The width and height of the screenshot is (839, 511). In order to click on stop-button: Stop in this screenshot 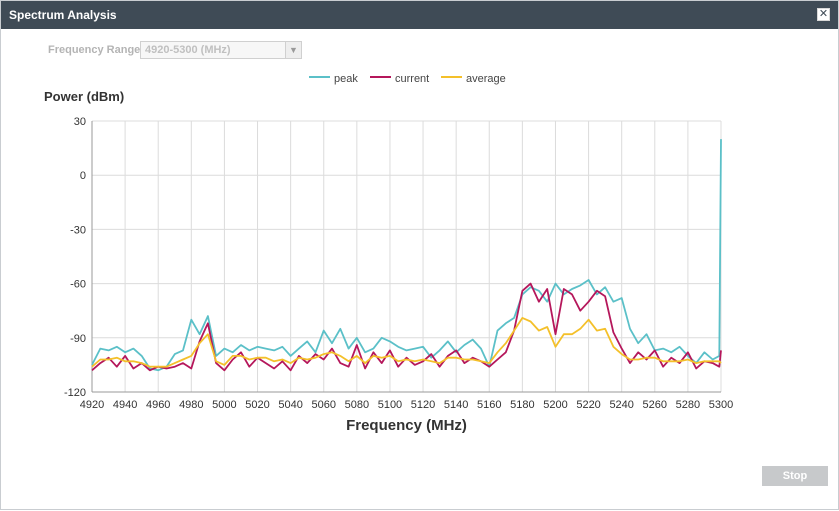, I will do `click(795, 476)`.